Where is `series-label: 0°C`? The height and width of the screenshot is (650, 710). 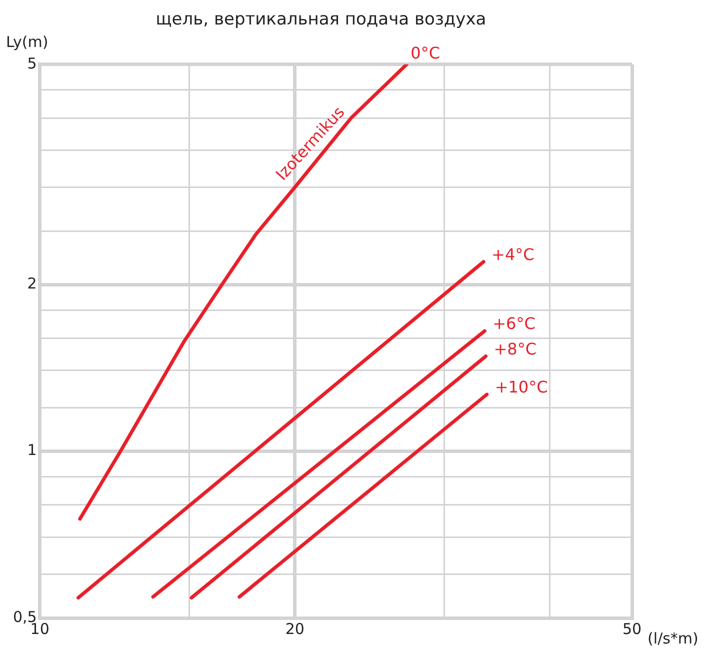 series-label: 0°C is located at coordinates (425, 53).